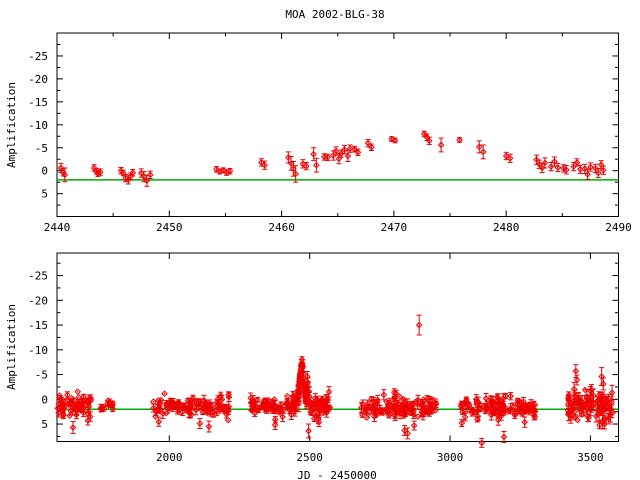 This screenshot has width=640, height=480. Describe the element at coordinates (57, 227) in the screenshot. I see `x-tick-label: 2440` at that location.